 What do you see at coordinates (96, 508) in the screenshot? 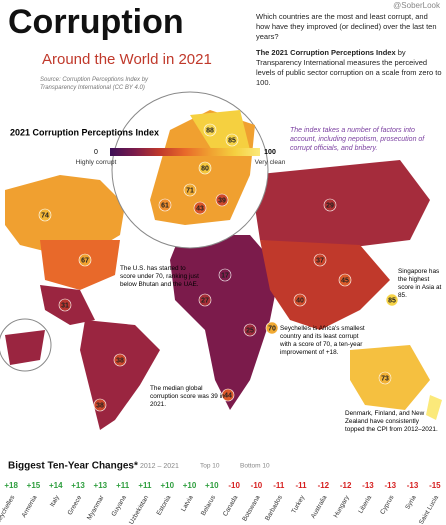
I see `change-country: Myanmar` at bounding box center [96, 508].